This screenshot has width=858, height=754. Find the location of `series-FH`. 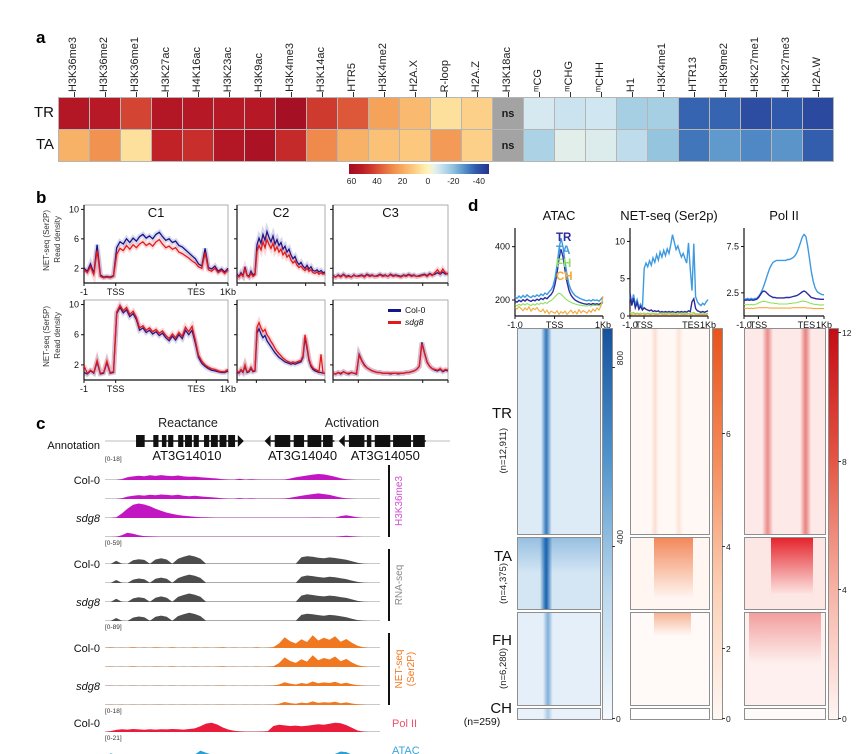

series-FH is located at coordinates (783, 303).